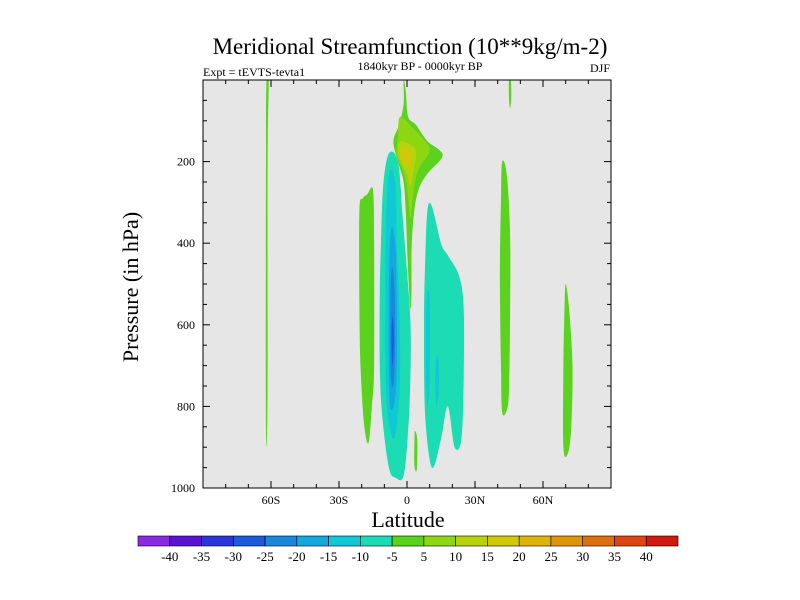  I want to click on contour-upper-jet-core, so click(406, 157).